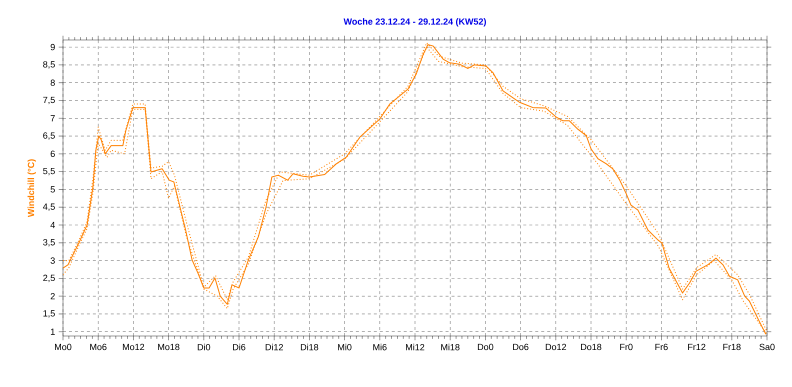 The height and width of the screenshot is (387, 792). Describe the element at coordinates (52, 260) in the screenshot. I see `y-tick-label: 3` at that location.